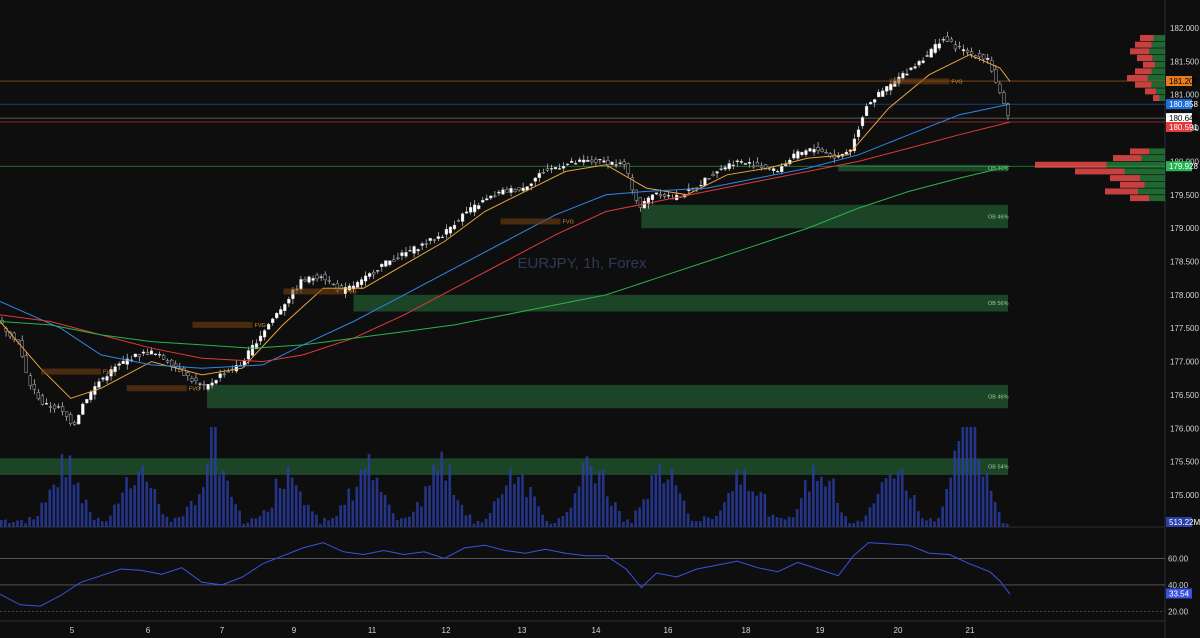 The width and height of the screenshot is (1200, 638). I want to click on volume-tag, so click(1179, 522).